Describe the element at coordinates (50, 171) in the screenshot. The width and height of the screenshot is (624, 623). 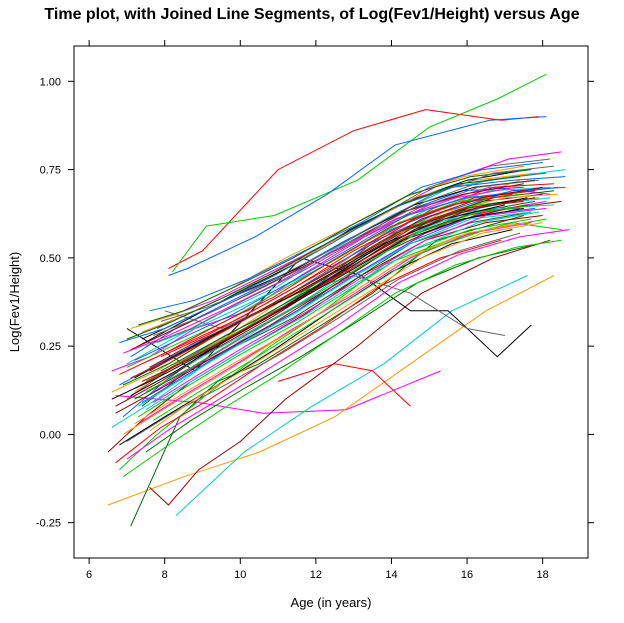
I see `y-tick-label: 0.75` at that location.